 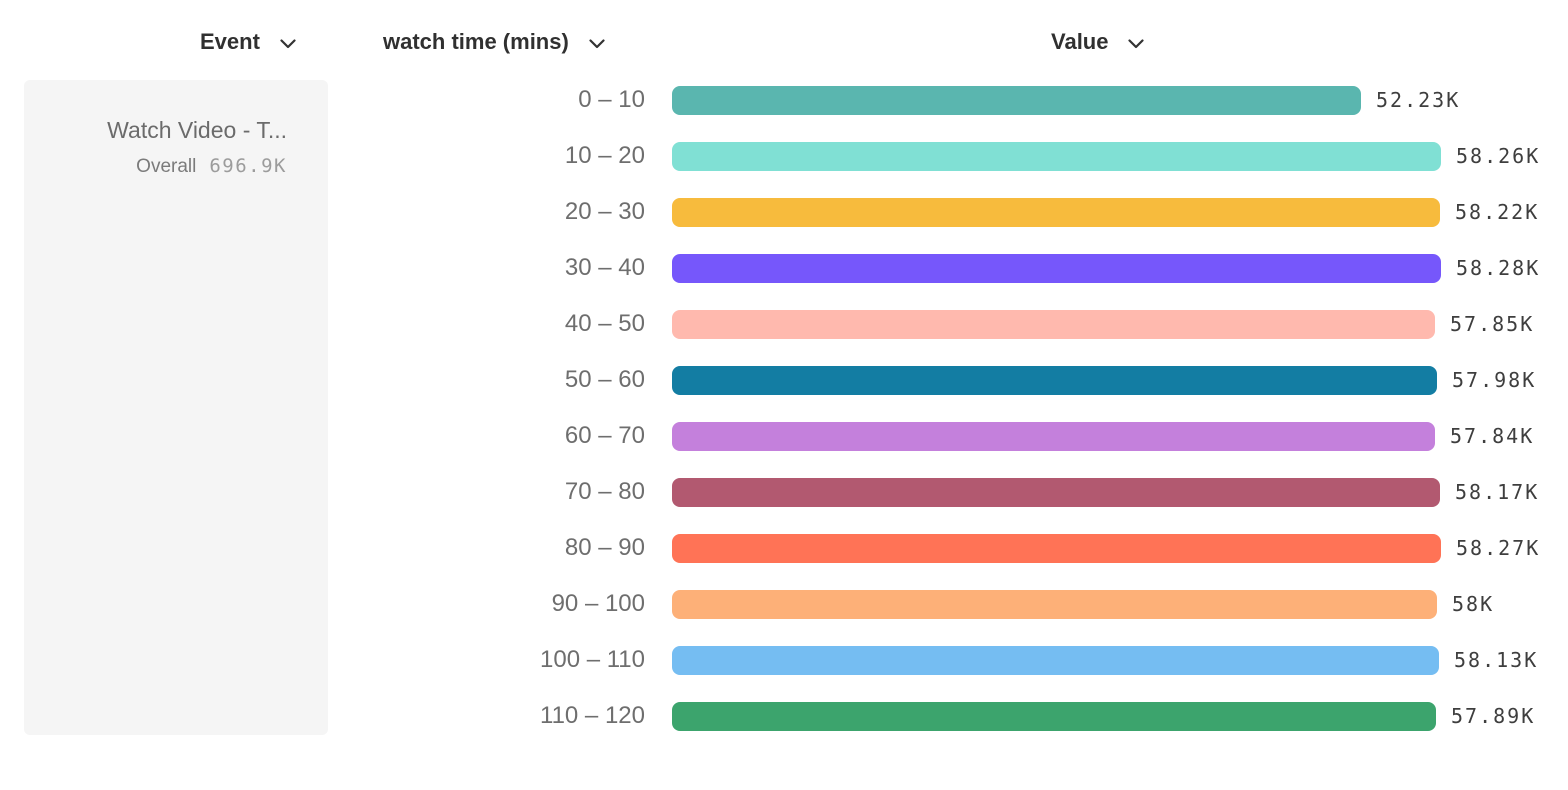 What do you see at coordinates (1497, 492) in the screenshot?
I see `bar-value-label: 58.17K` at bounding box center [1497, 492].